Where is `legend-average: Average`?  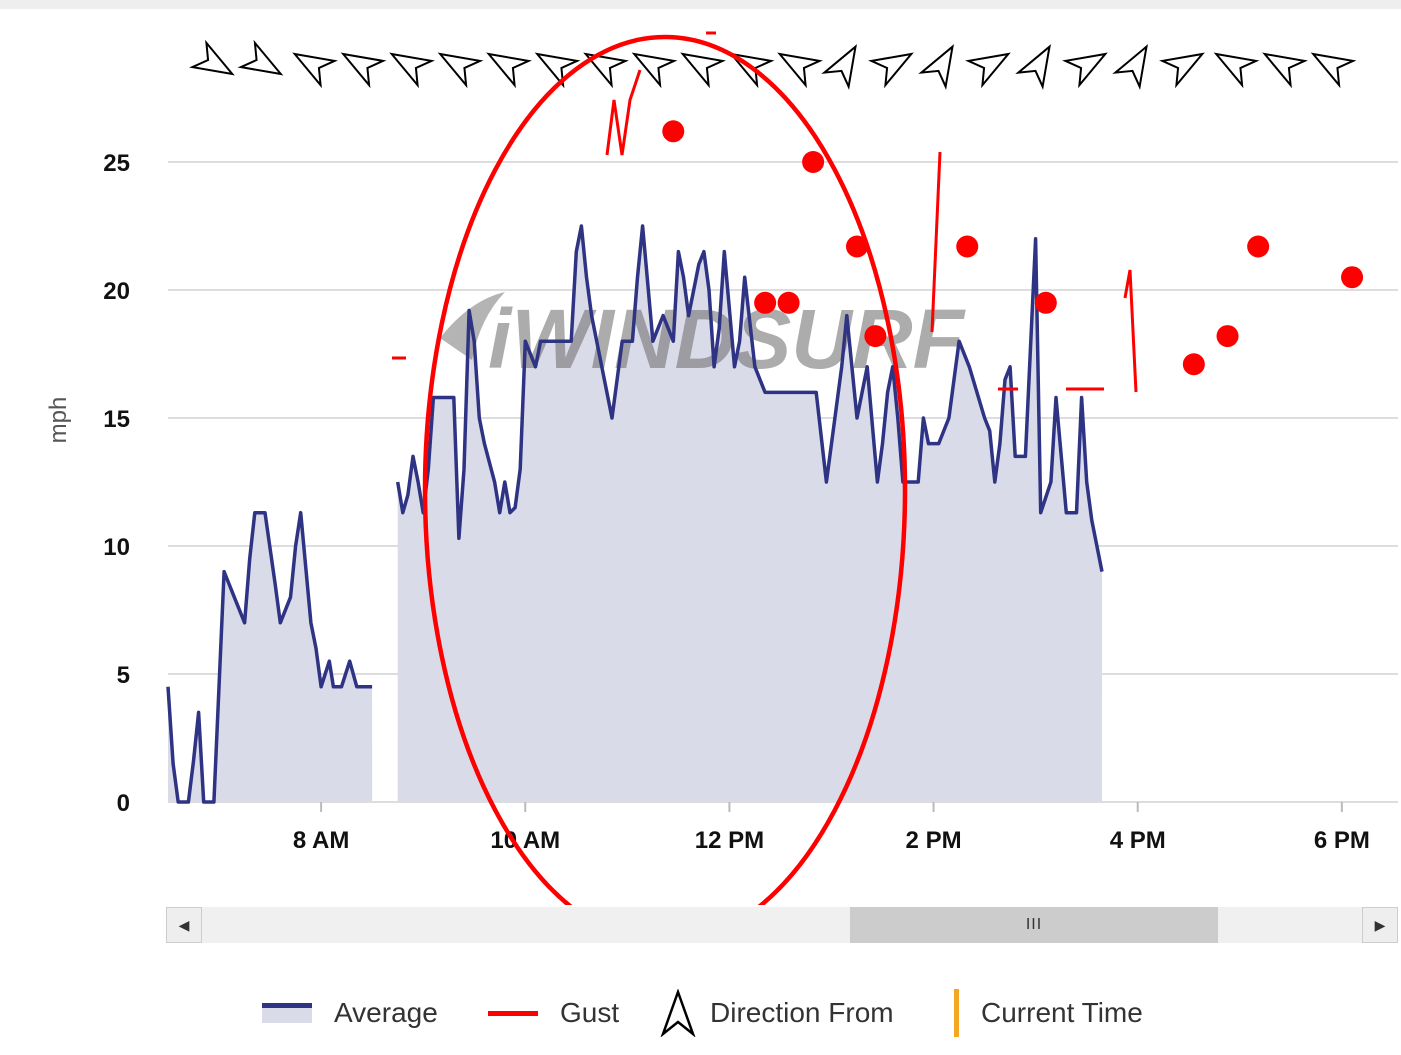 legend-average: Average is located at coordinates (350, 1013).